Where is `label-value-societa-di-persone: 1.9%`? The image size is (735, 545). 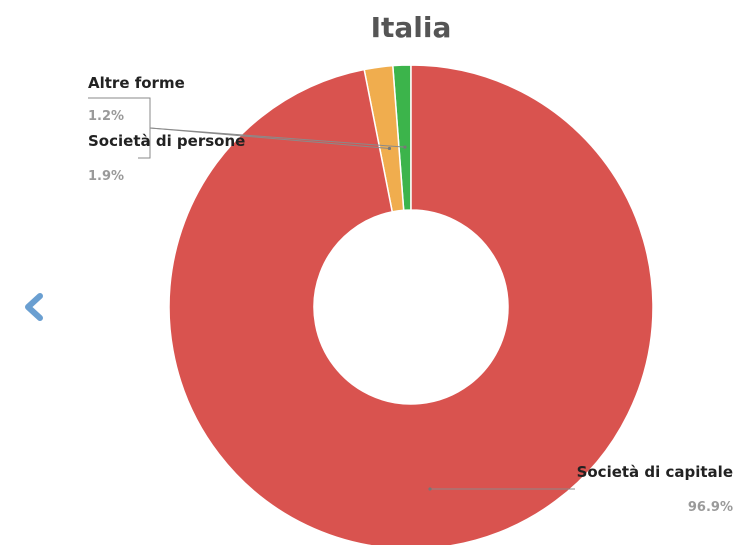 label-value-societa-di-persone: 1.9% is located at coordinates (106, 176).